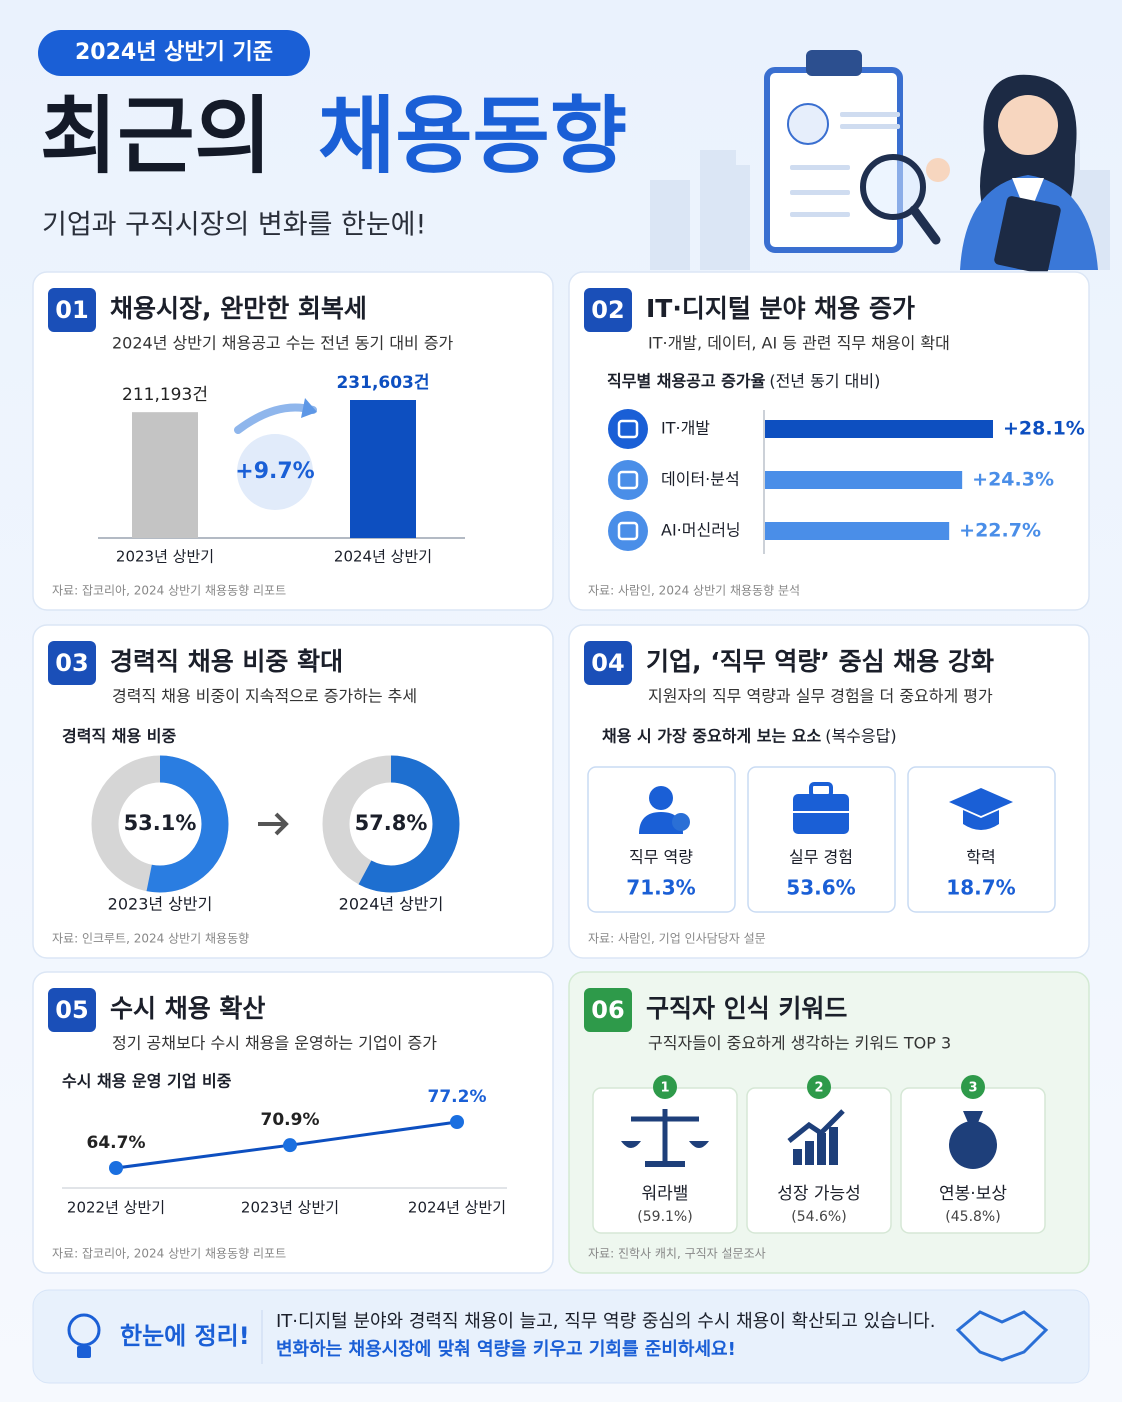 Image resolution: width=1122 pixels, height=1402 pixels. I want to click on value-label: +22.7%, so click(1000, 531).